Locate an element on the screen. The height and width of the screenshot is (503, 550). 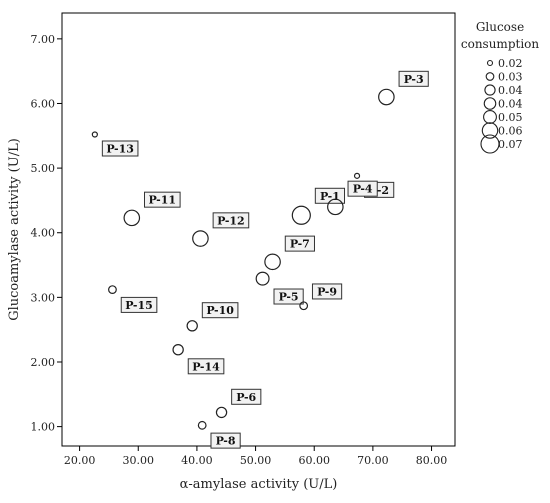
point-label: P-6 is located at coordinates (246, 397).